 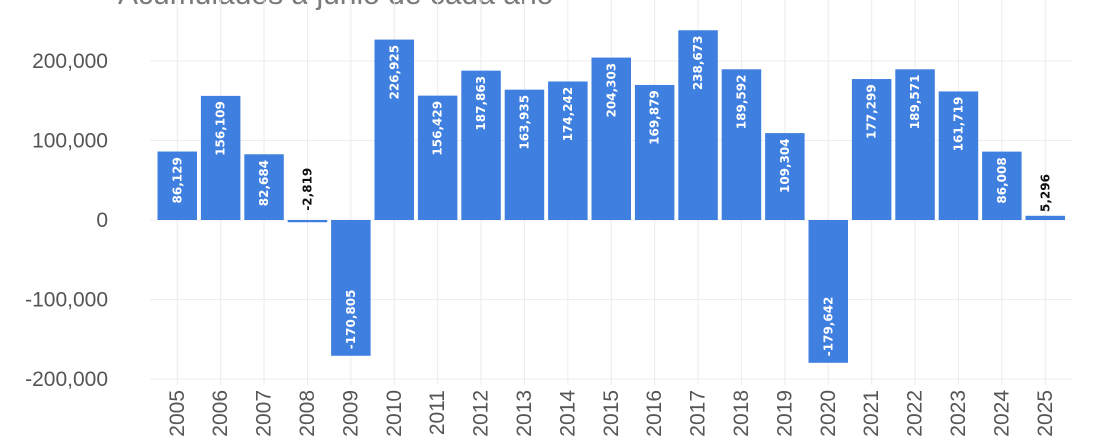 I want to click on data-label: 204,303, so click(x=611, y=90).